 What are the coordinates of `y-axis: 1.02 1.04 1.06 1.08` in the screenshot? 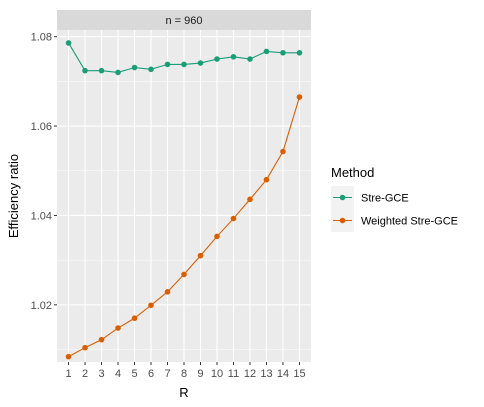 It's located at (44, 172).